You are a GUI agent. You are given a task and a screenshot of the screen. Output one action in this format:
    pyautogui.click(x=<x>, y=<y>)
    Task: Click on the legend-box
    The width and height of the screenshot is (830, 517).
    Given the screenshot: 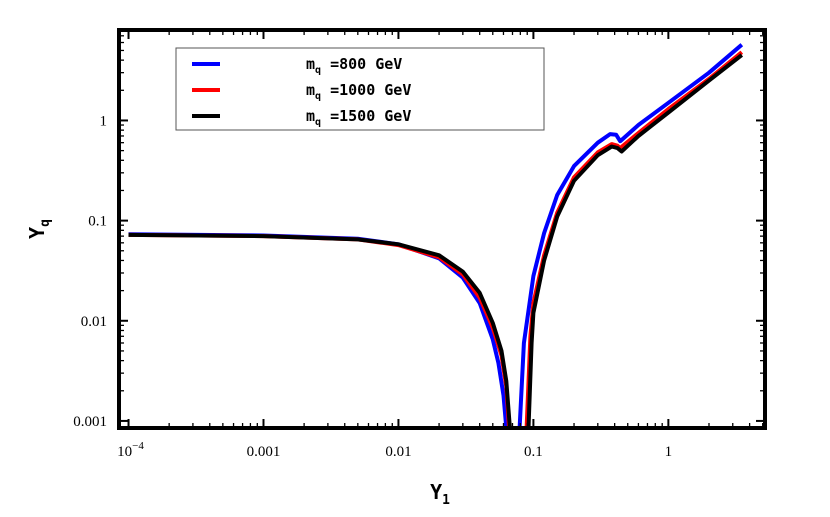 What is the action you would take?
    pyautogui.click(x=360, y=89)
    